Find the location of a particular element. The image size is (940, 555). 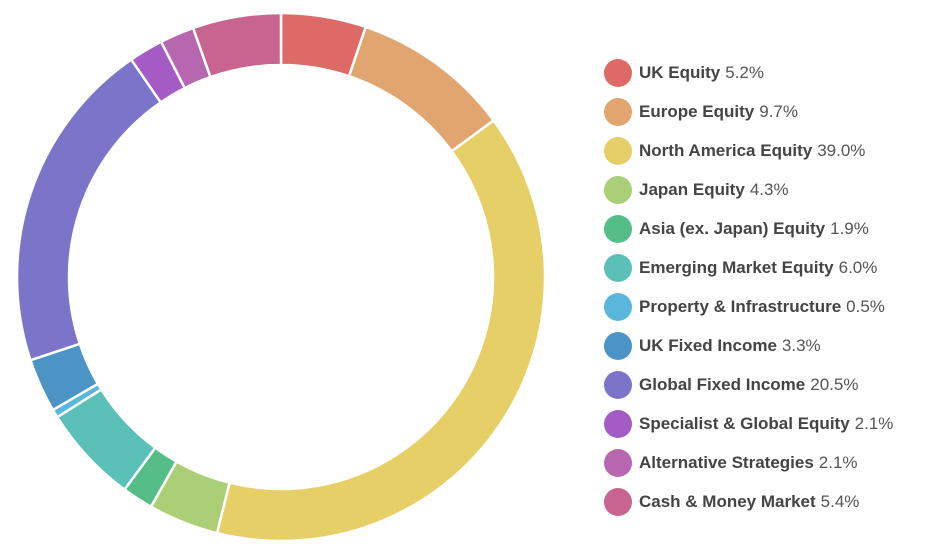

legend-label: UK Fixed Income is located at coordinates (708, 345).